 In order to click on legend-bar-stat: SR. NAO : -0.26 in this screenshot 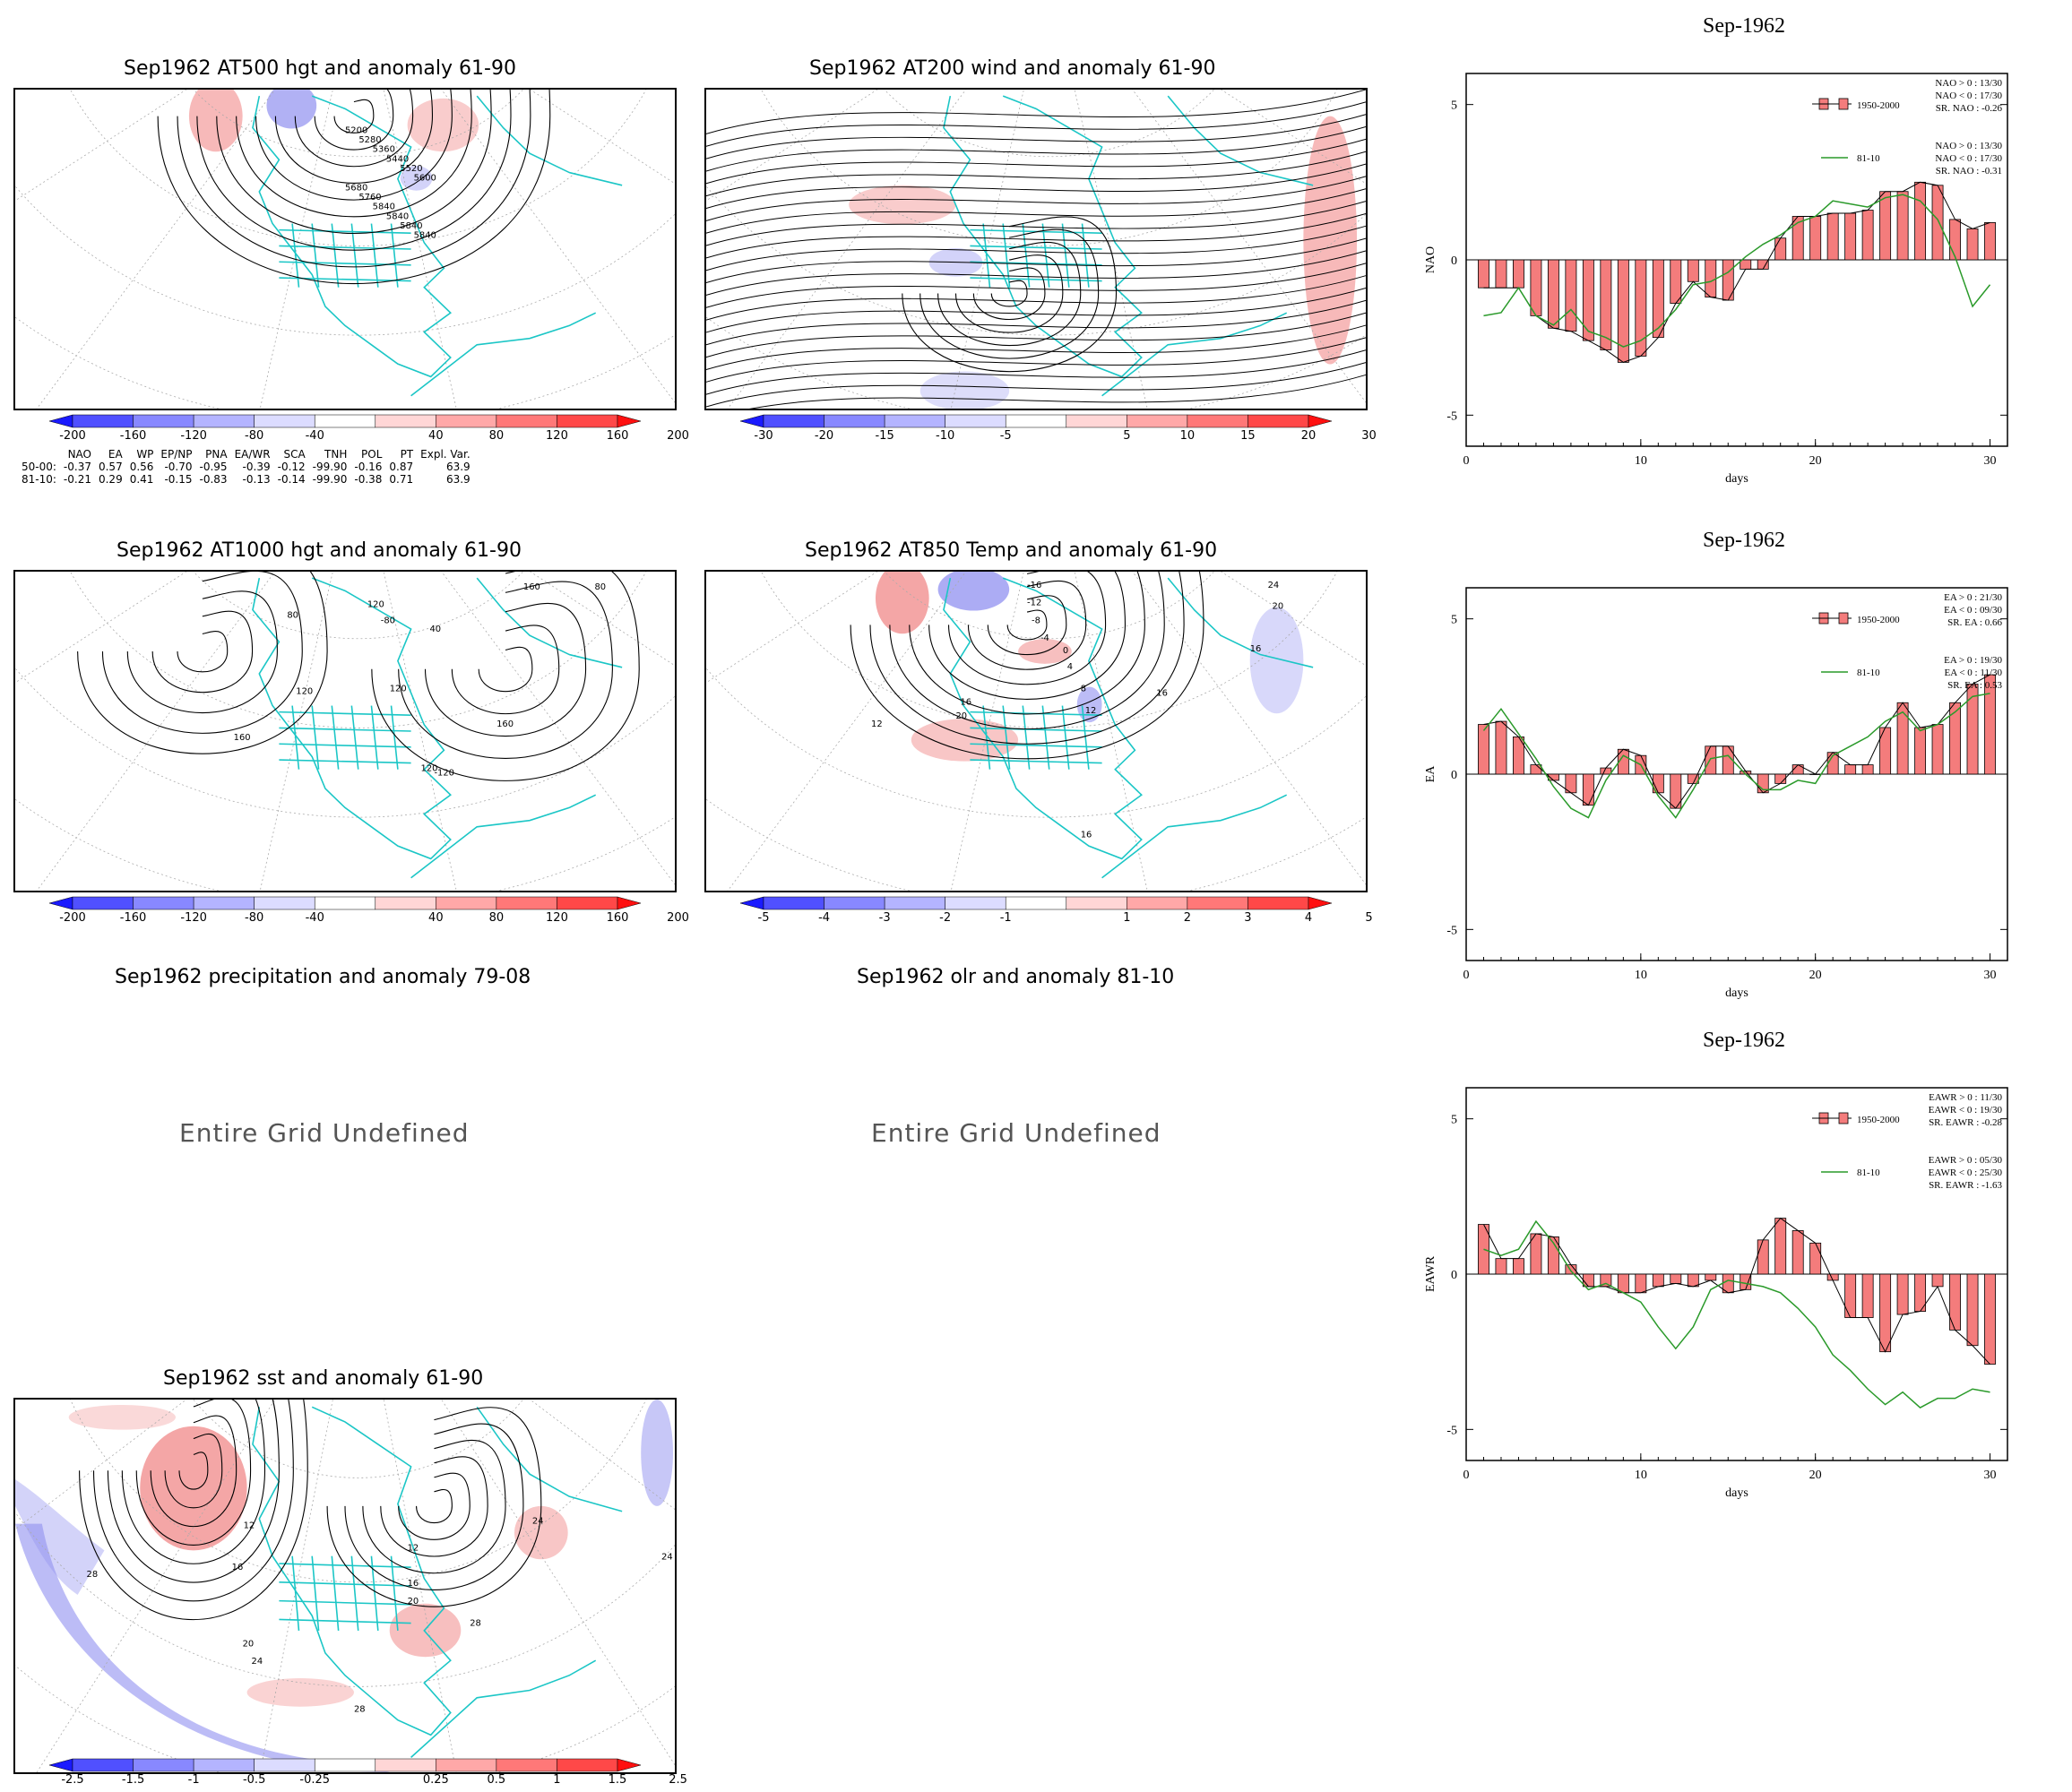, I will do `click(1969, 108)`.